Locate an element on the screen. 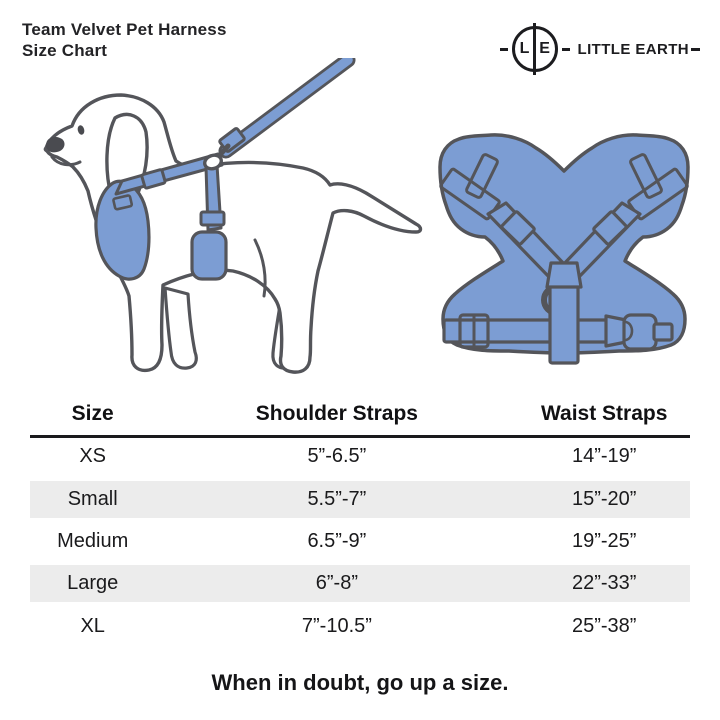 This screenshot has height=720, width=720. shoulder-cell: 7”-10.5” is located at coordinates (336, 625).